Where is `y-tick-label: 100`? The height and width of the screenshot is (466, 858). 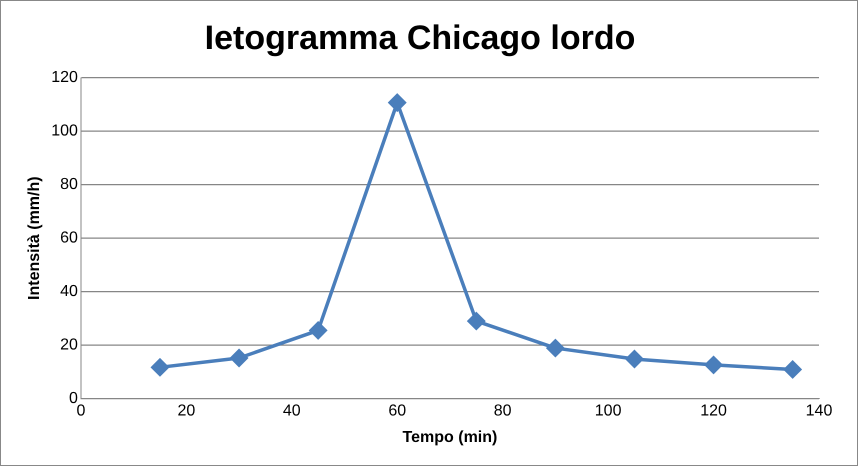 y-tick-label: 100 is located at coordinates (64, 131).